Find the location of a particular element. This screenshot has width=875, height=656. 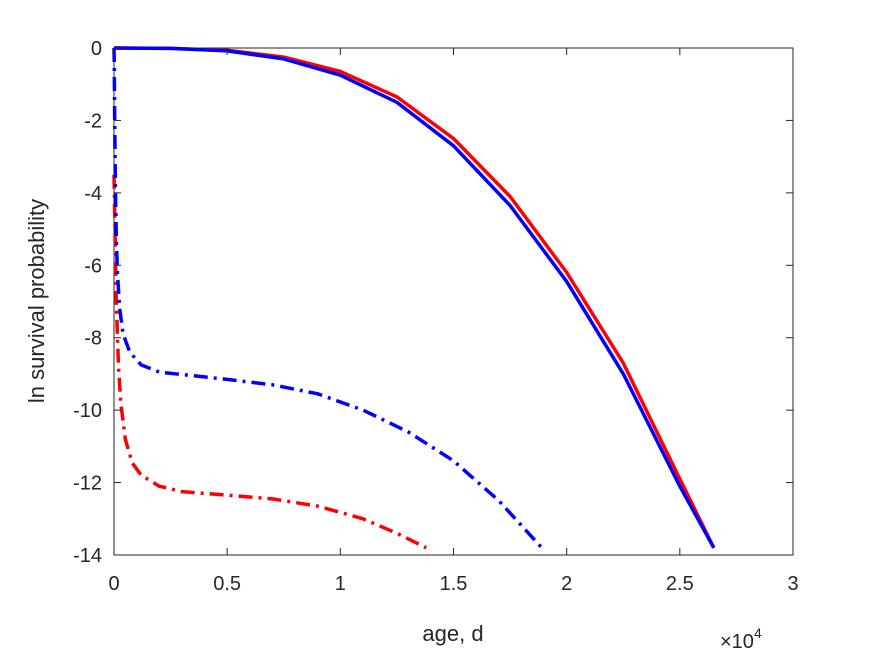

x-tick-label: 1.5 is located at coordinates (454, 584).